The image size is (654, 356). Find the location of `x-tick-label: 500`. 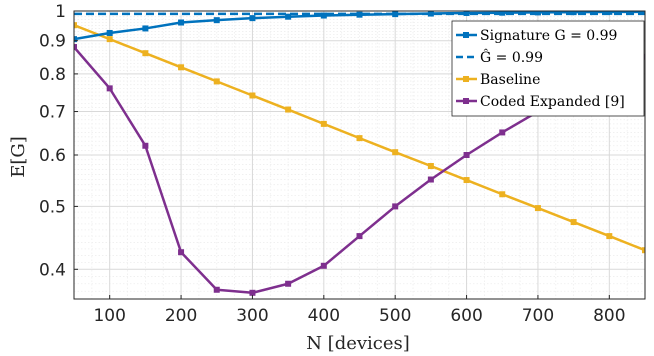

x-tick-label: 500 is located at coordinates (395, 316).